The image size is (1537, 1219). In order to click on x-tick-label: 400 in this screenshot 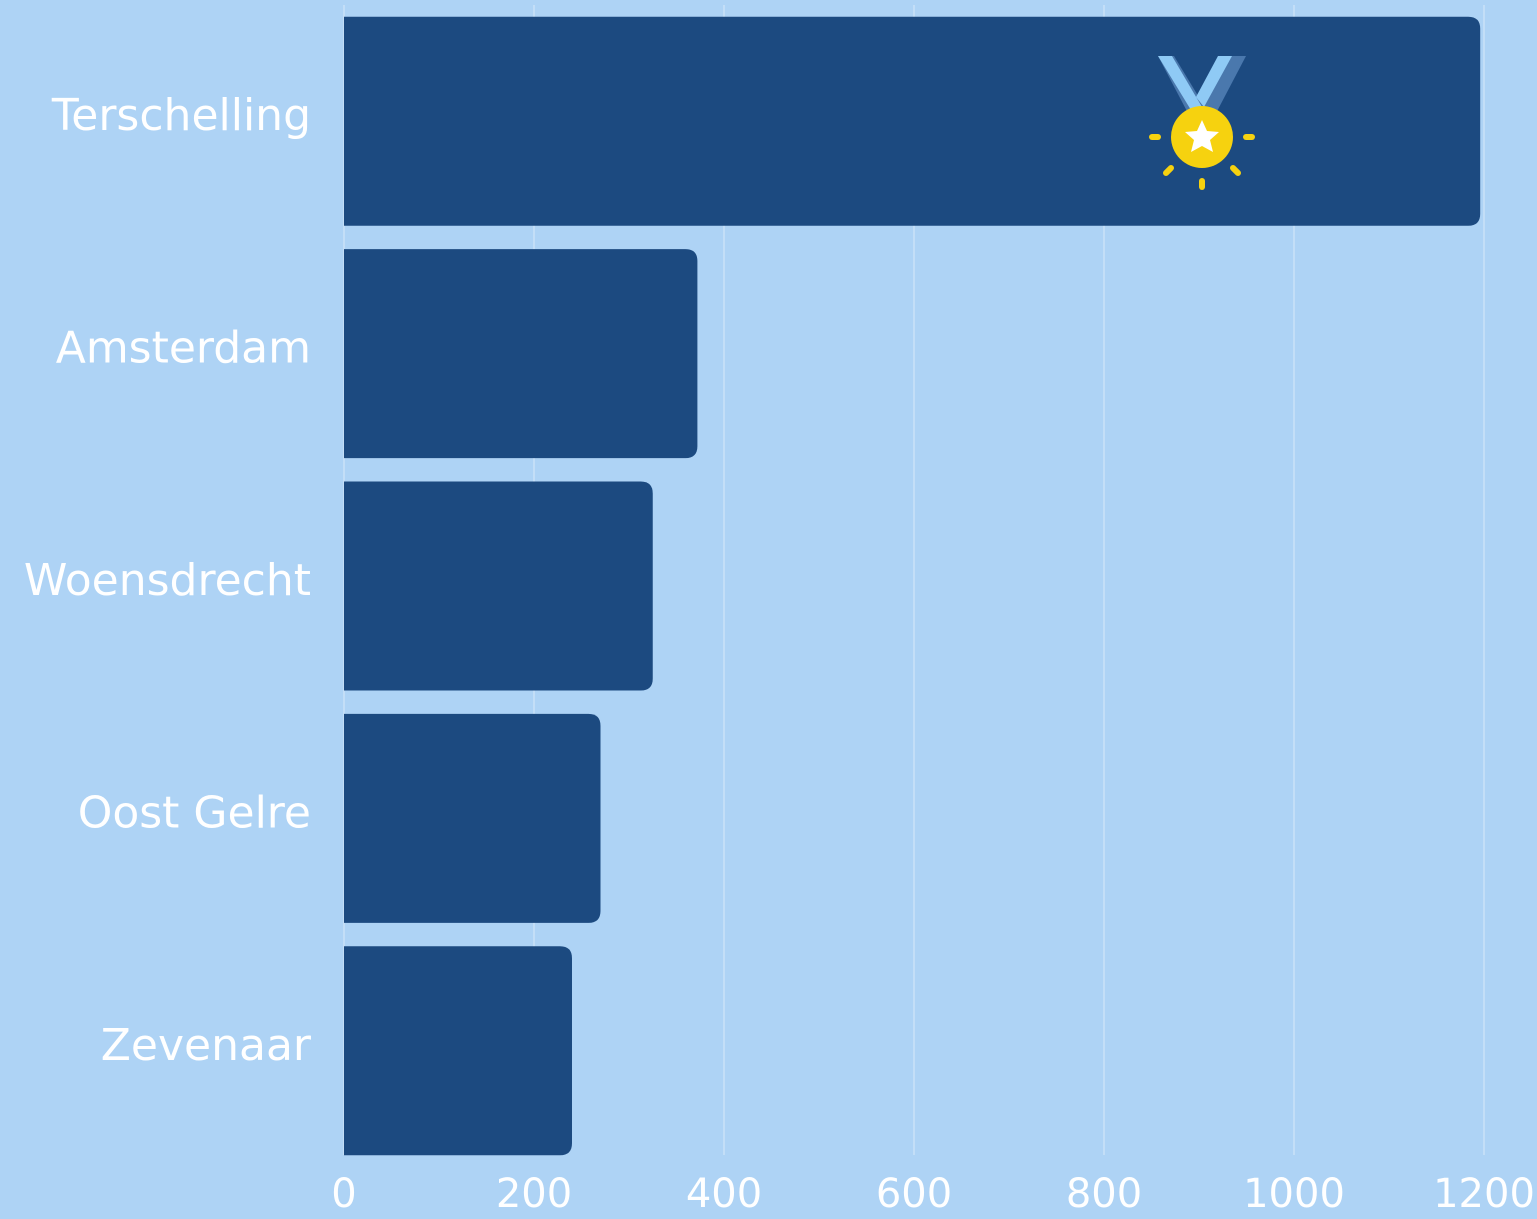, I will do `click(724, 1194)`.